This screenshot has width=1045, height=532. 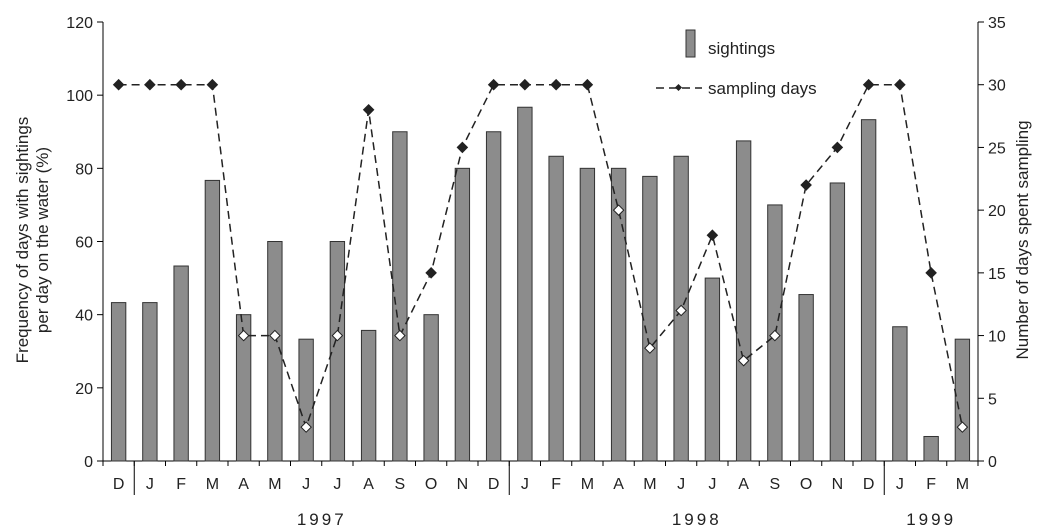 I want to click on y2-tick-label: 15, so click(x=997, y=274).